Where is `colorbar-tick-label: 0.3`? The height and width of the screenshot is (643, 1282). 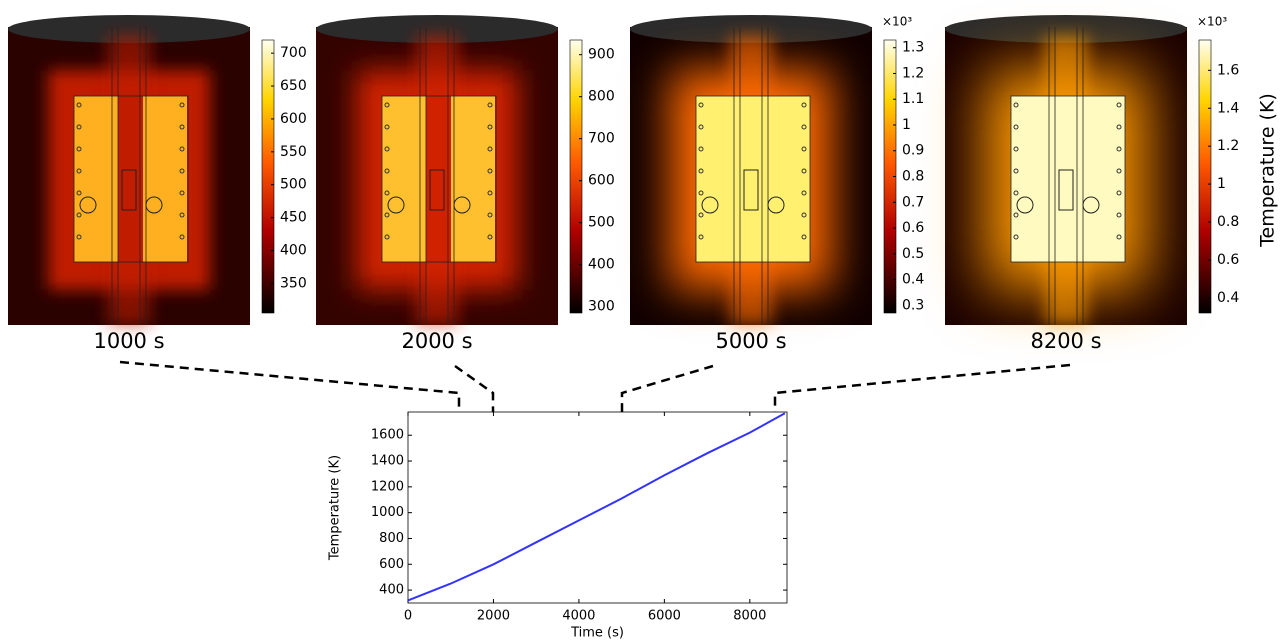
colorbar-tick-label: 0.3 is located at coordinates (913, 305).